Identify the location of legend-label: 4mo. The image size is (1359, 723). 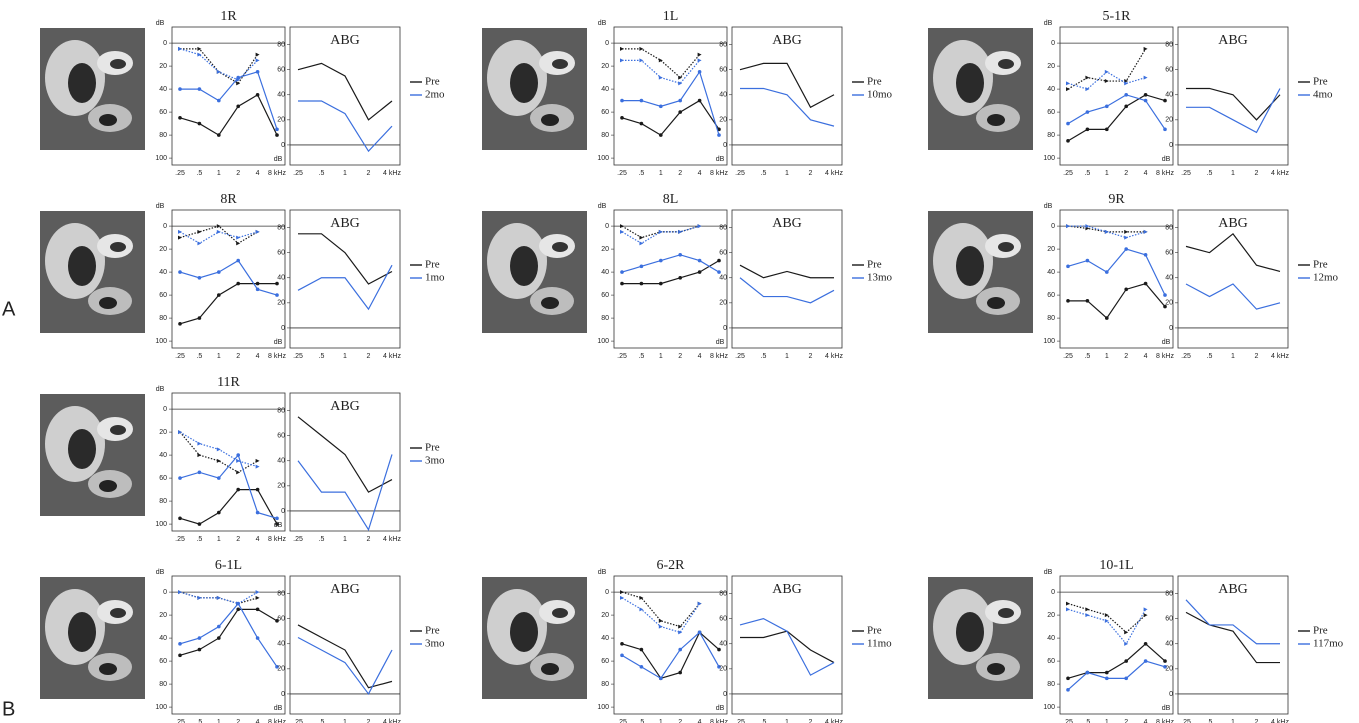
(1323, 95).